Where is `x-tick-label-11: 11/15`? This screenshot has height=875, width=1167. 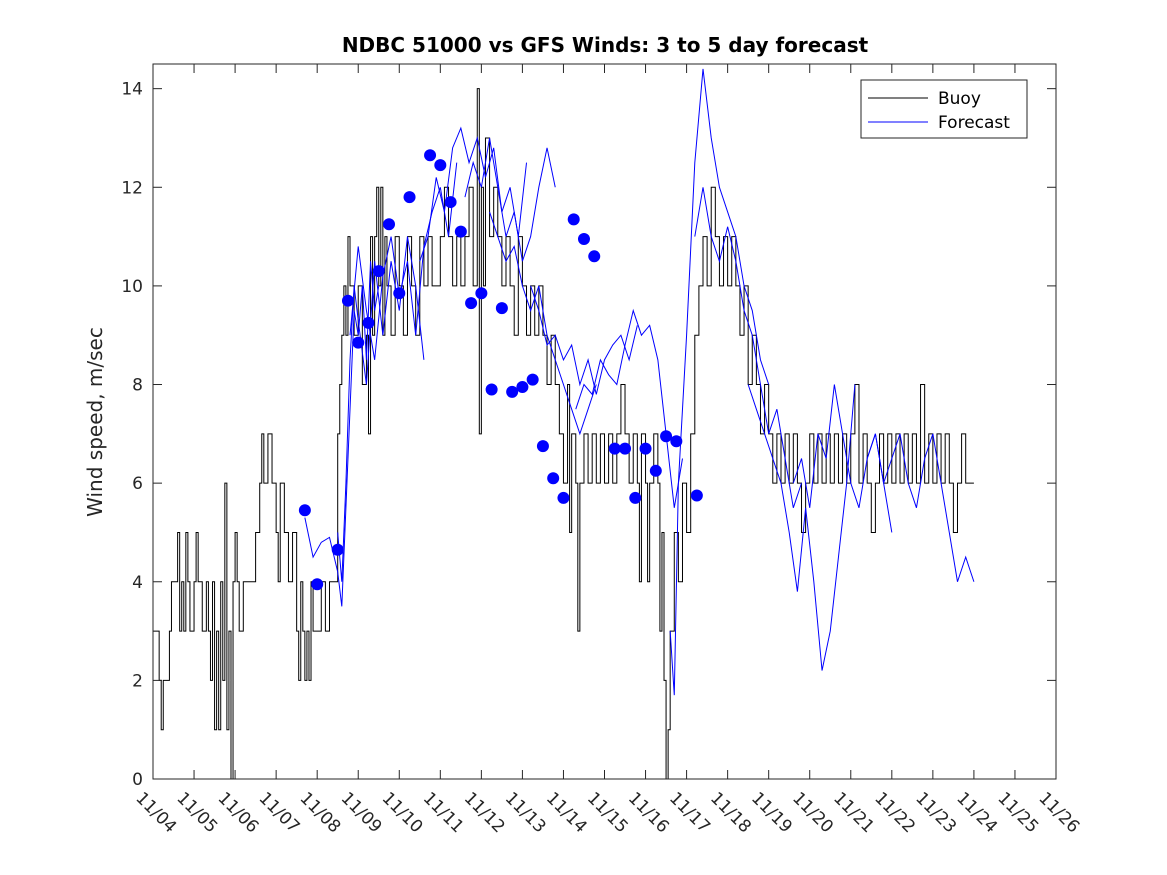
x-tick-label-11: 11/15 is located at coordinates (607, 812).